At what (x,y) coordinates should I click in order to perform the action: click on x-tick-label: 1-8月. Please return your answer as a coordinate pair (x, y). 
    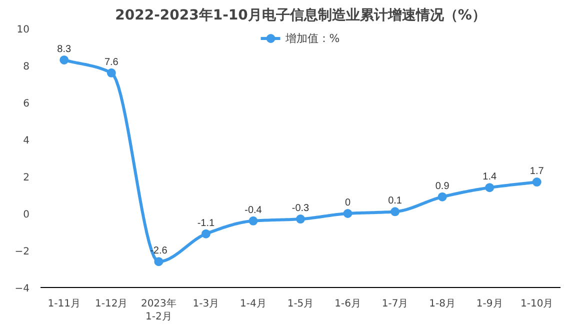
    Looking at the image, I should click on (442, 304).